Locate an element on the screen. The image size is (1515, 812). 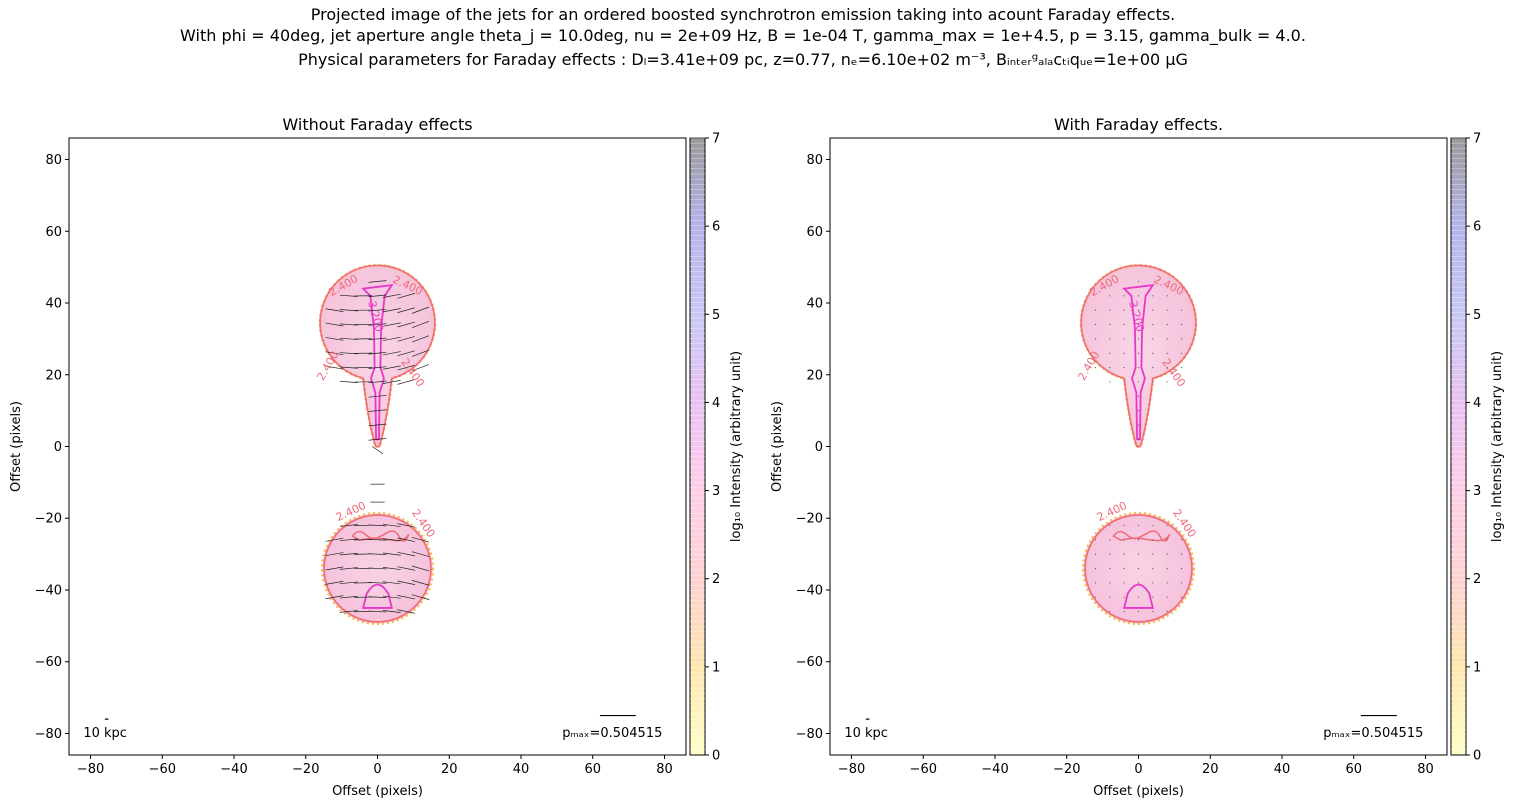
y-tick-label: −40 is located at coordinates (48, 590).